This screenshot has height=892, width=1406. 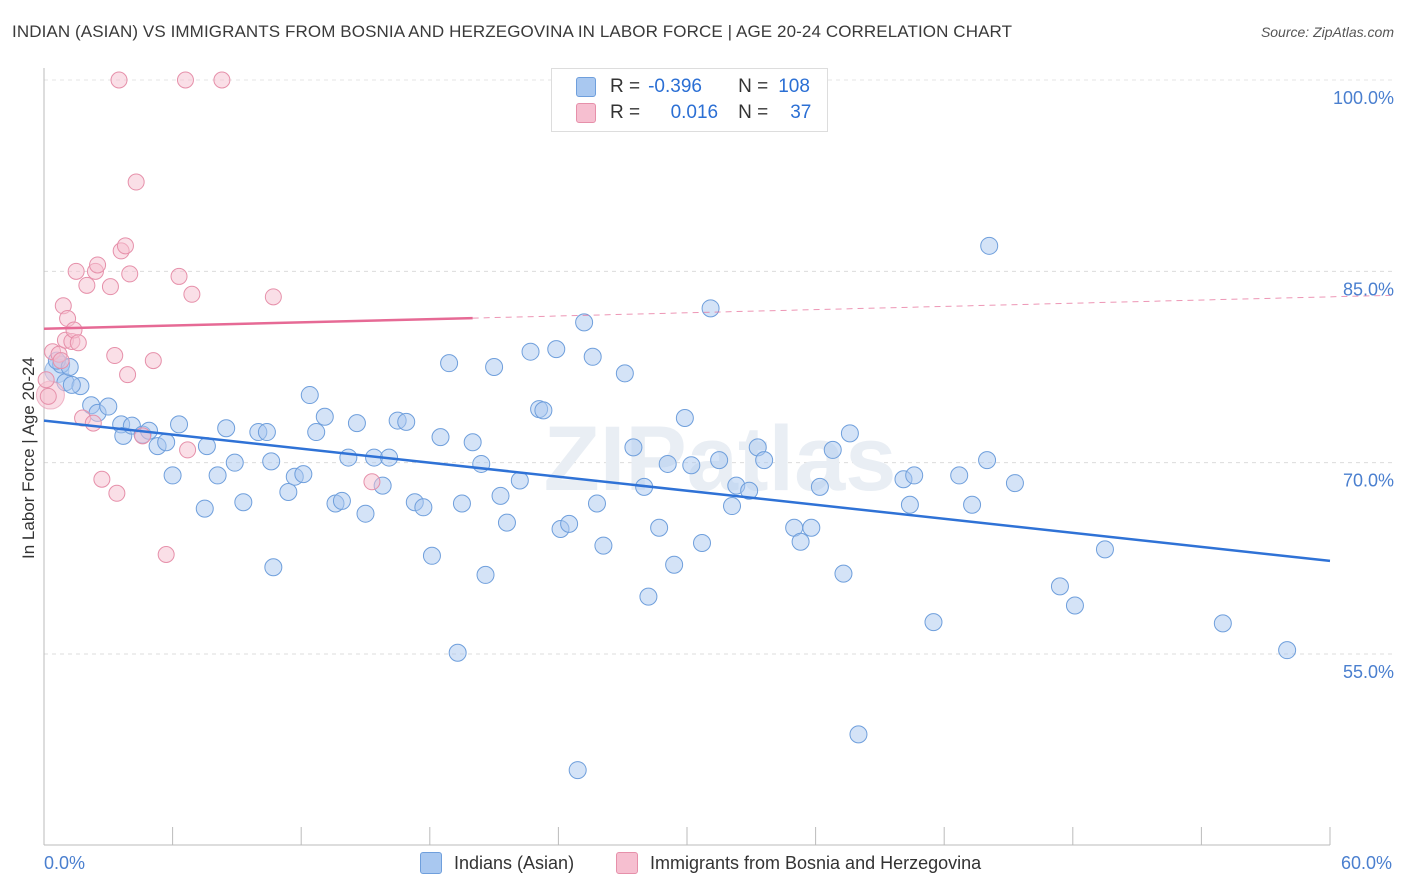 I want to click on legend-row-bosnia: R = 0.016 N = 37, so click(x=693, y=113).